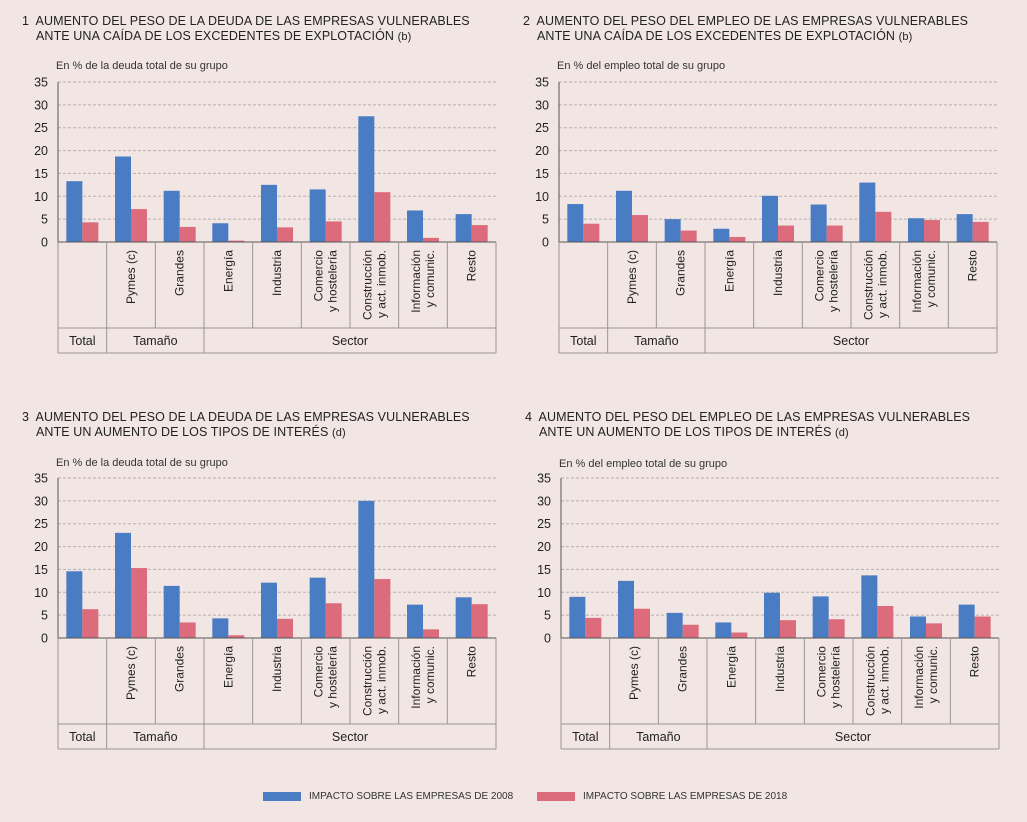  What do you see at coordinates (547, 616) in the screenshot?
I see `y-tick-label: 5` at bounding box center [547, 616].